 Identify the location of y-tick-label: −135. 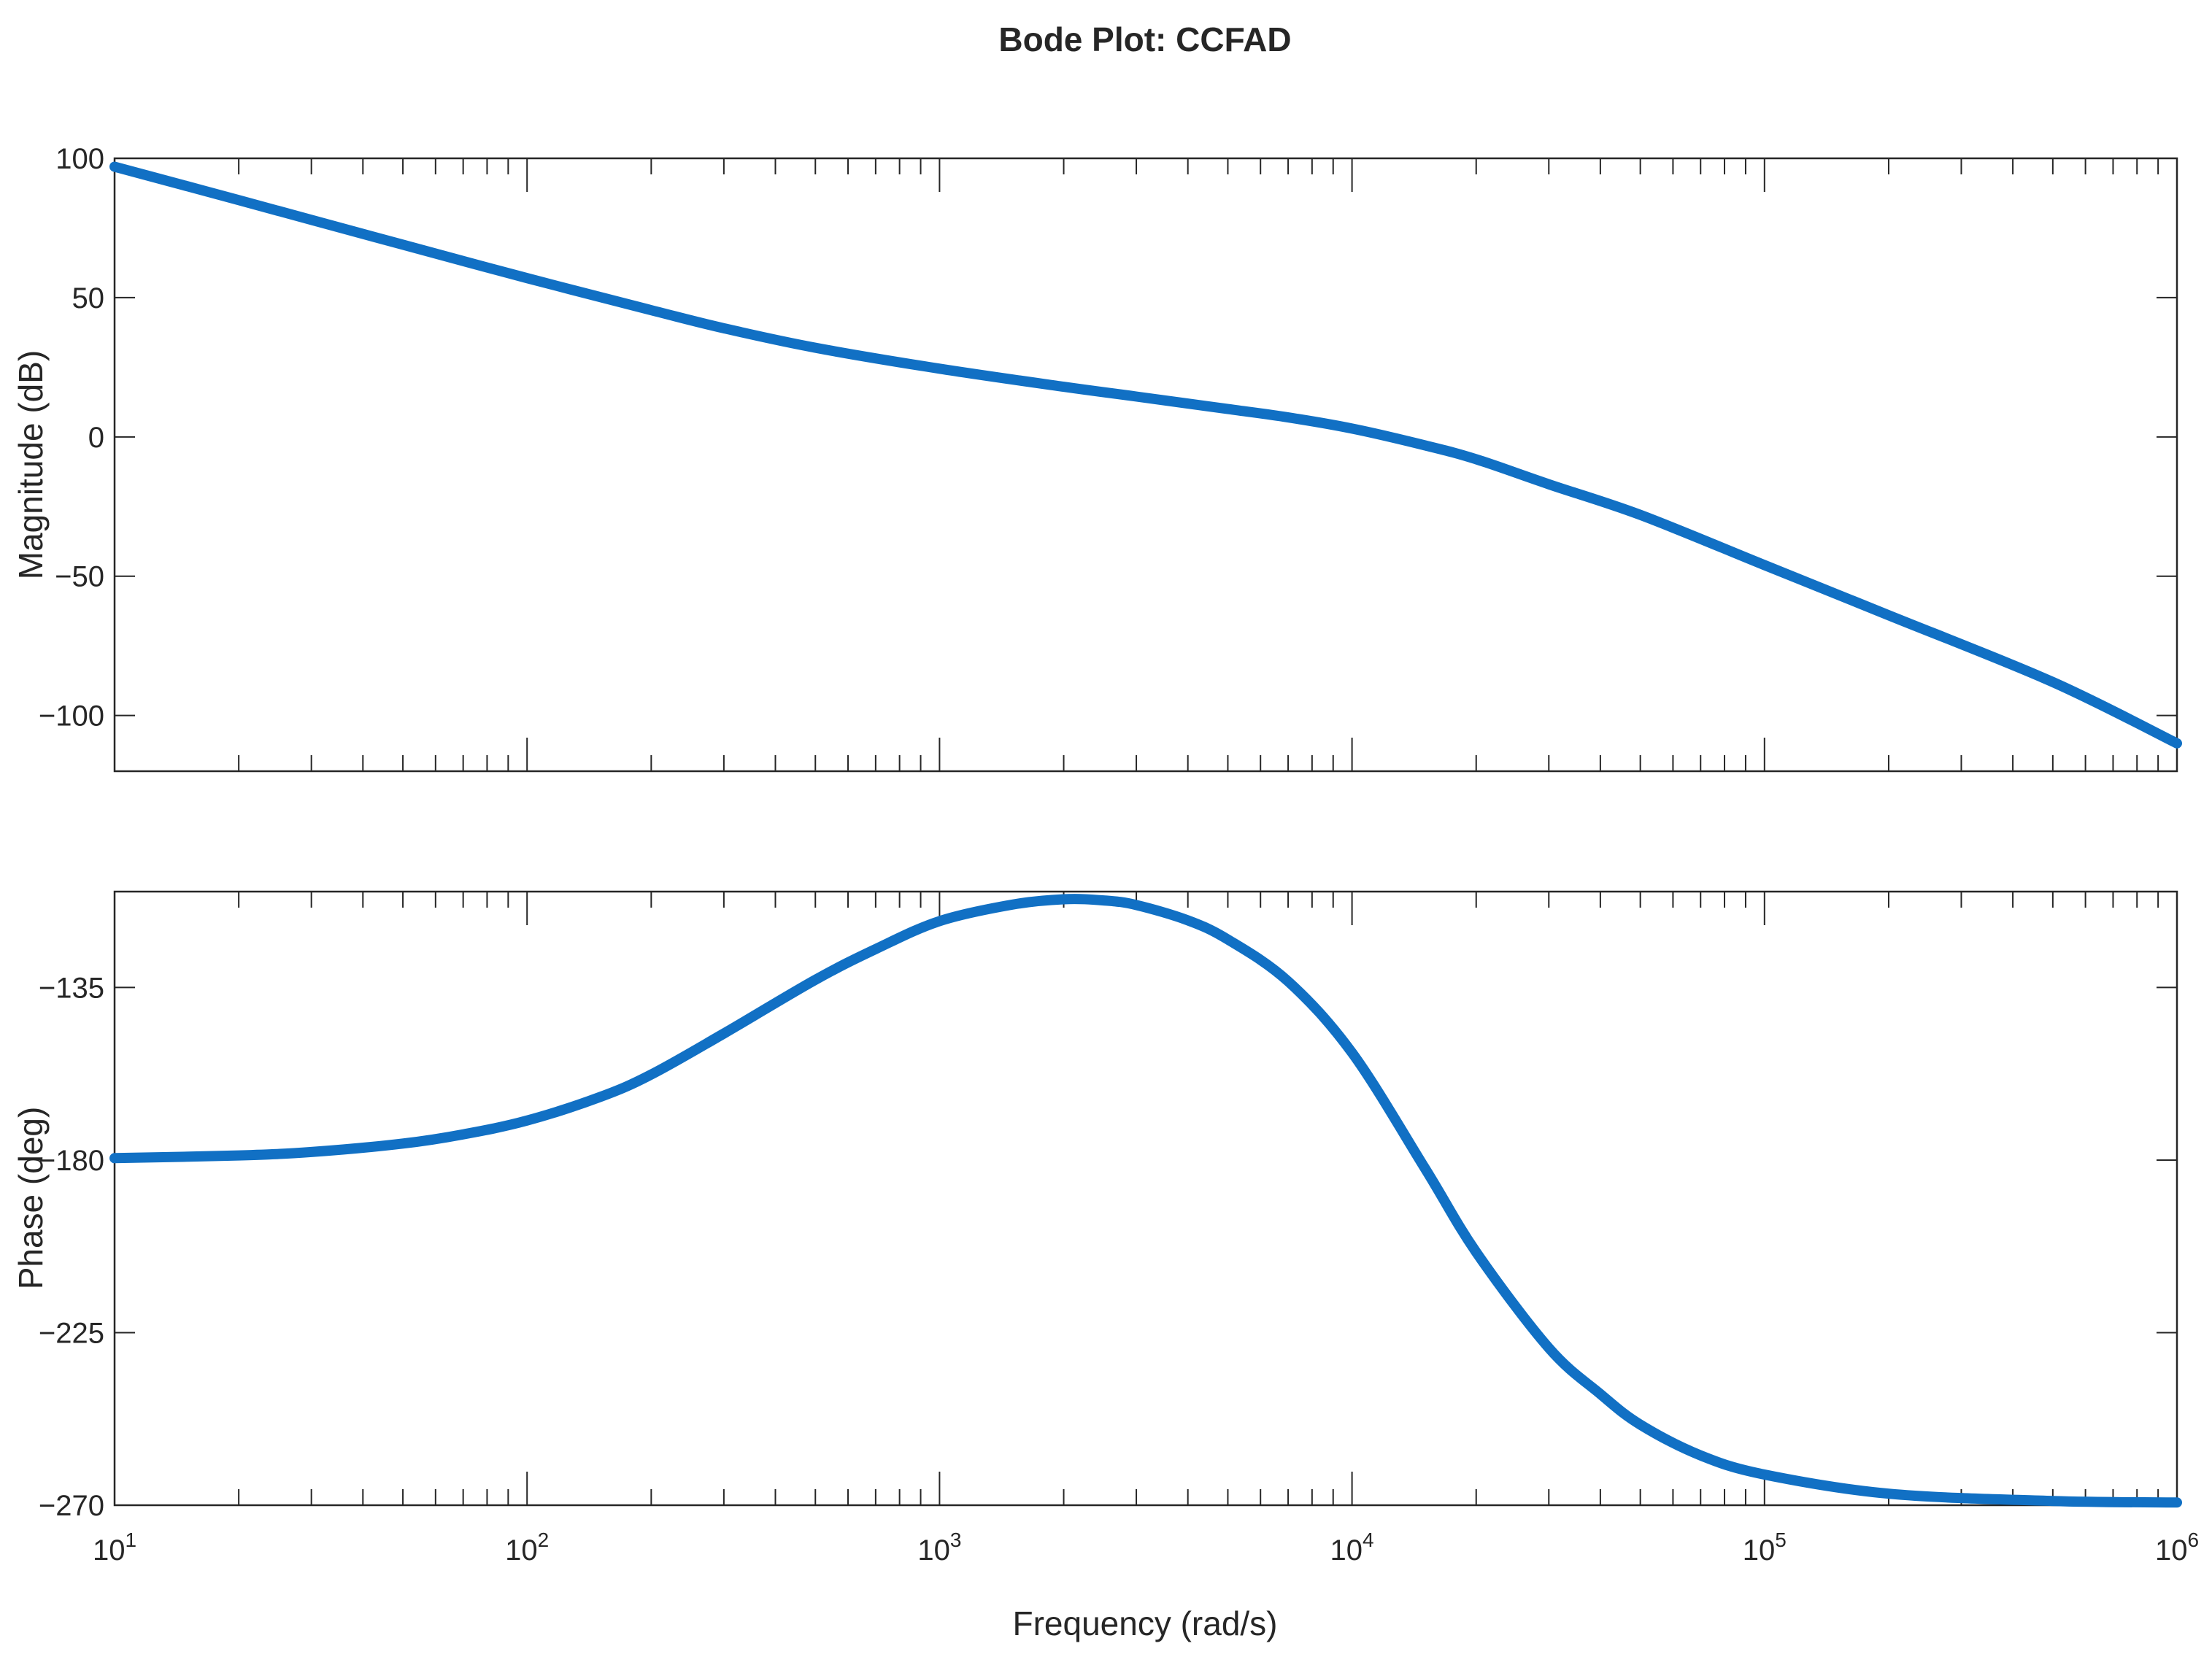
(71, 988).